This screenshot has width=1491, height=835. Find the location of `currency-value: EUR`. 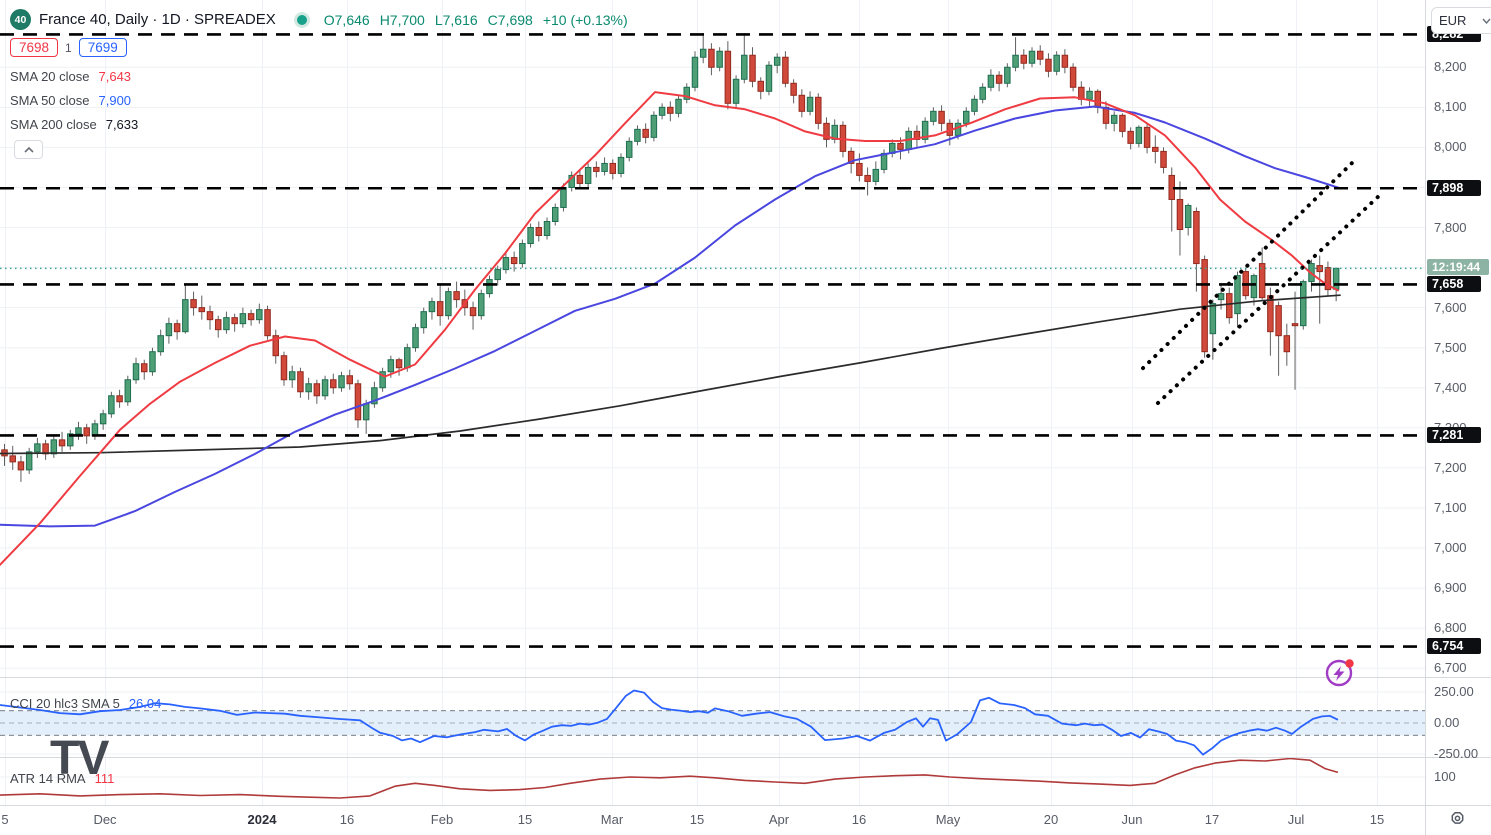

currency-value: EUR is located at coordinates (1453, 20).